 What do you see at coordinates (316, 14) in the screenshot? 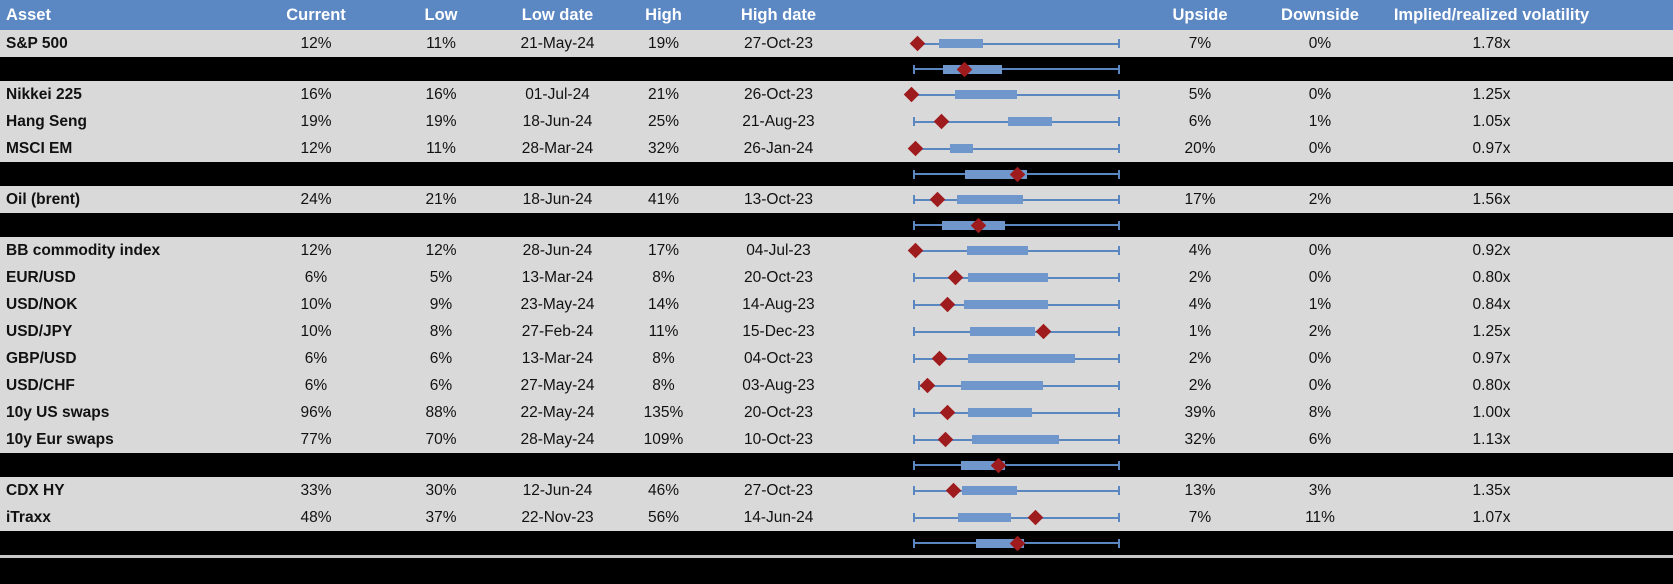
I see `column-header-current: Current` at bounding box center [316, 14].